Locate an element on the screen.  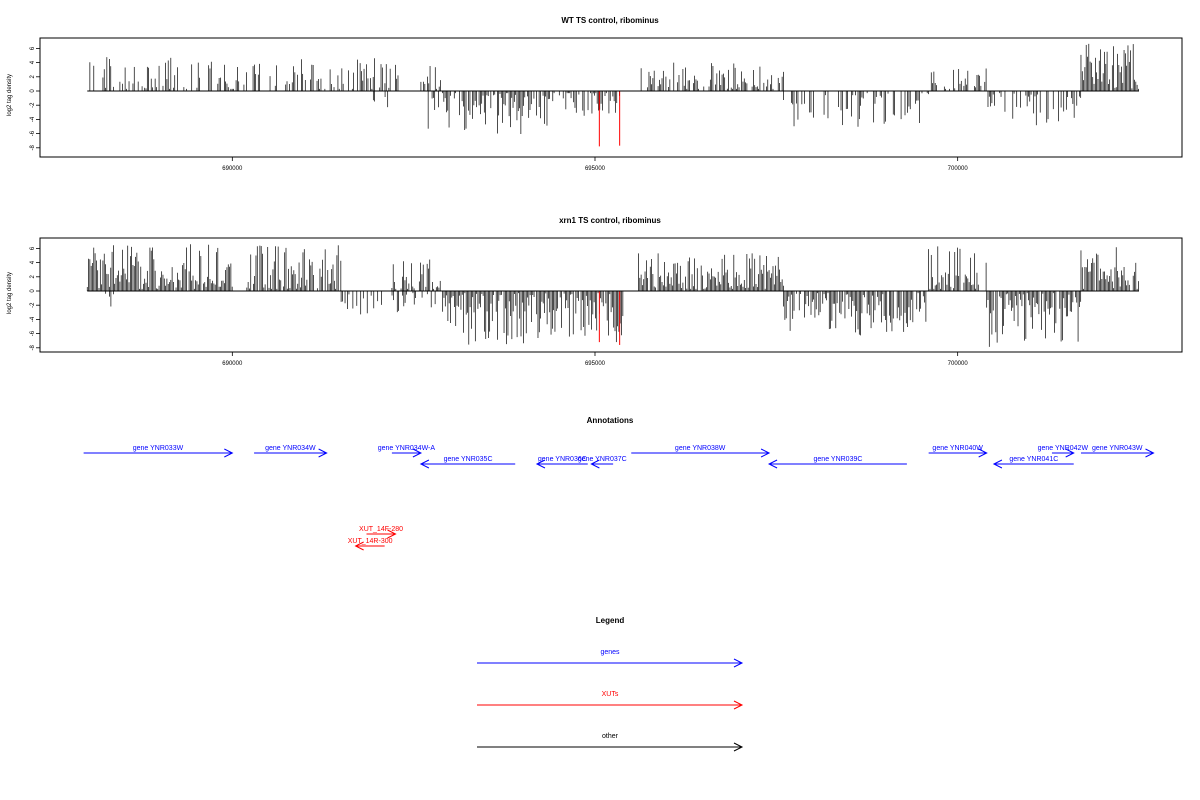
gene-arrow: gene YNR035C is located at coordinates (467, 462).